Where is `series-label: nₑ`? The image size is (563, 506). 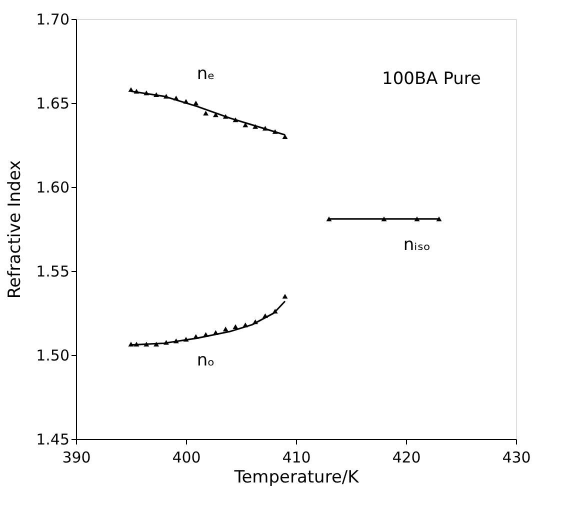
series-label: nₑ is located at coordinates (205, 74).